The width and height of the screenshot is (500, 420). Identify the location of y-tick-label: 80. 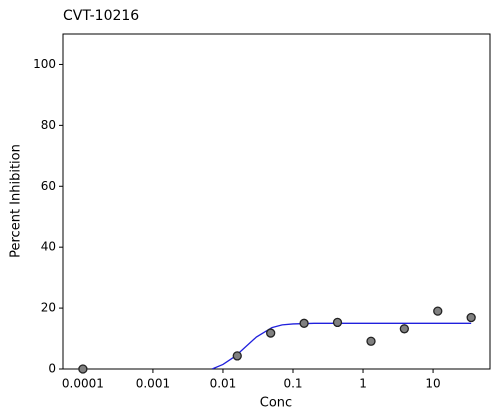
(48, 125).